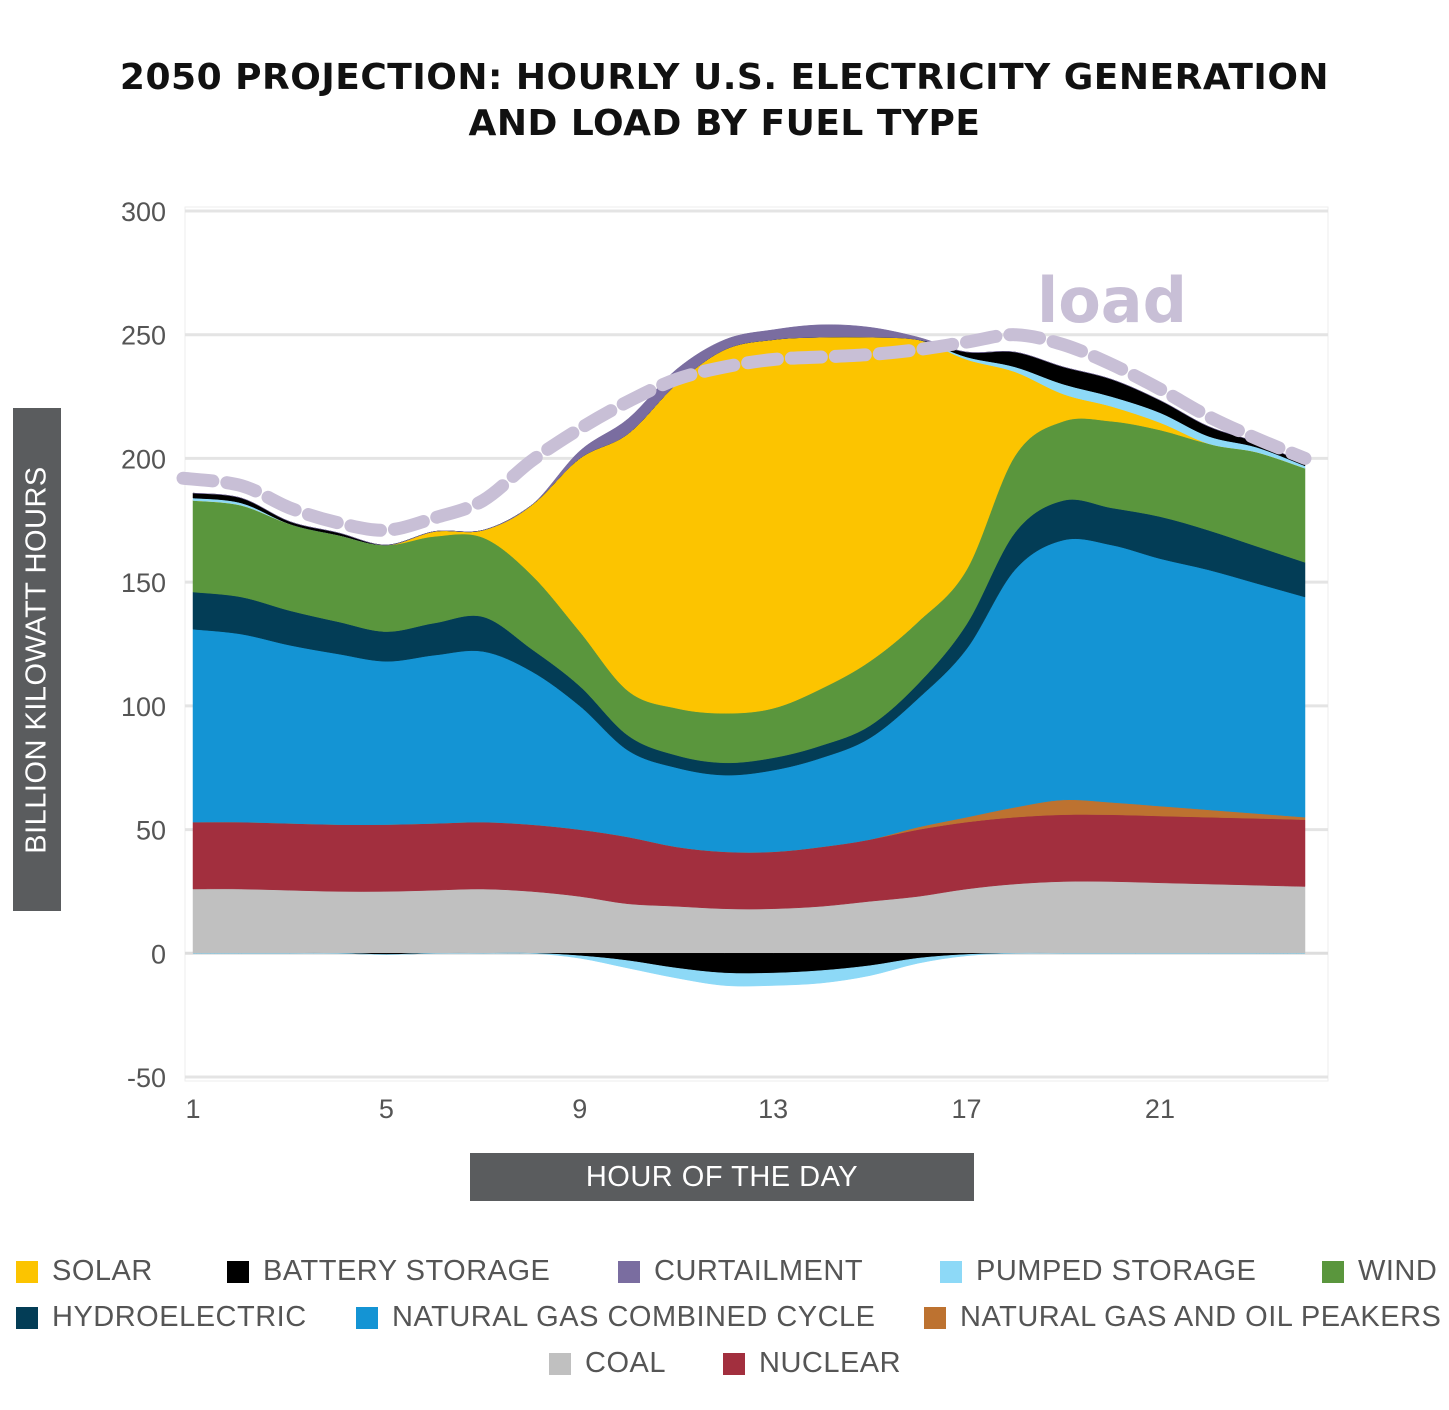 This screenshot has height=1410, width=1449. Describe the element at coordinates (179, 1317) in the screenshot. I see `legend-label: HYDROELECTRIC` at that location.